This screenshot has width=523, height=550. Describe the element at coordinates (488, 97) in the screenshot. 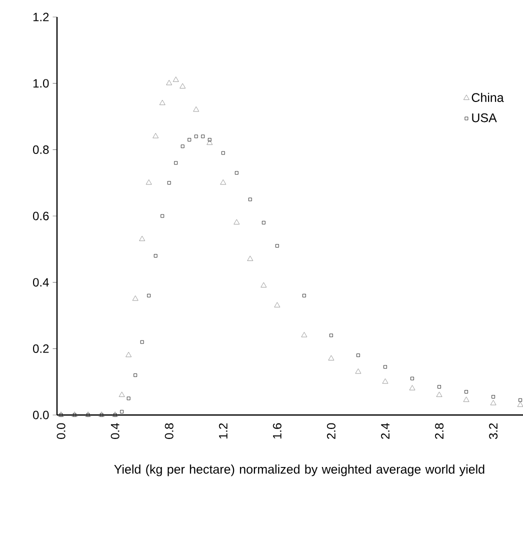

I see `legend-label: China` at that location.